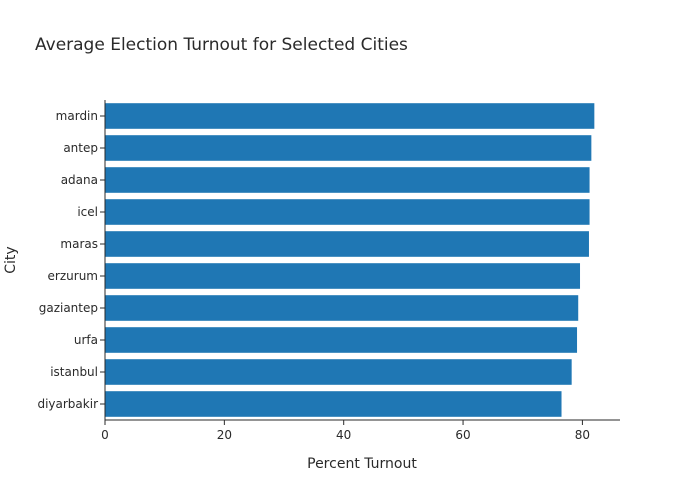 The width and height of the screenshot is (700, 500). Describe the element at coordinates (342, 308) in the screenshot. I see `bar-gaziantep` at that location.